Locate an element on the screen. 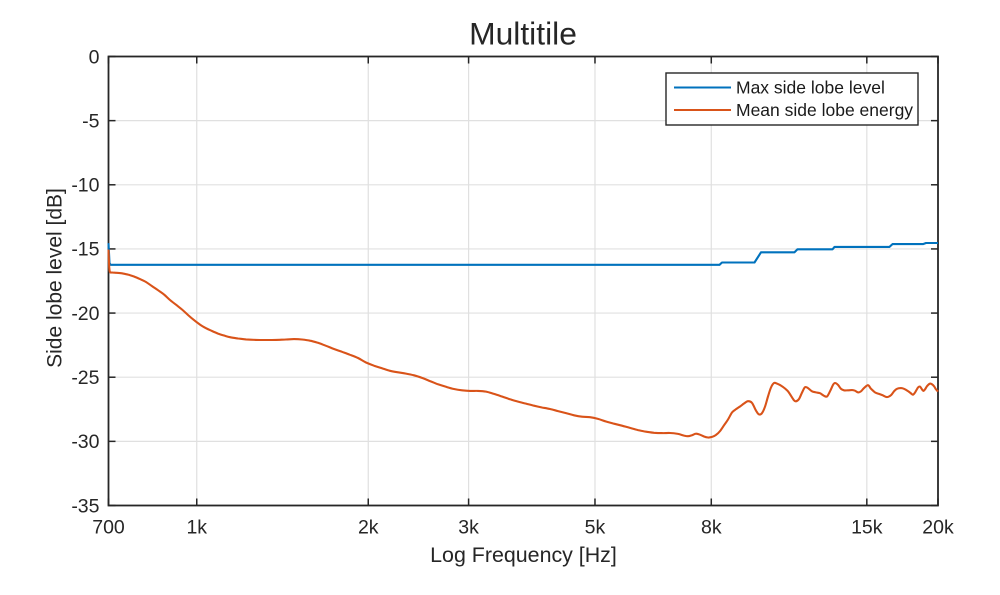 This screenshot has height=595, width=1000. svg-text: -30 is located at coordinates (85, 442).